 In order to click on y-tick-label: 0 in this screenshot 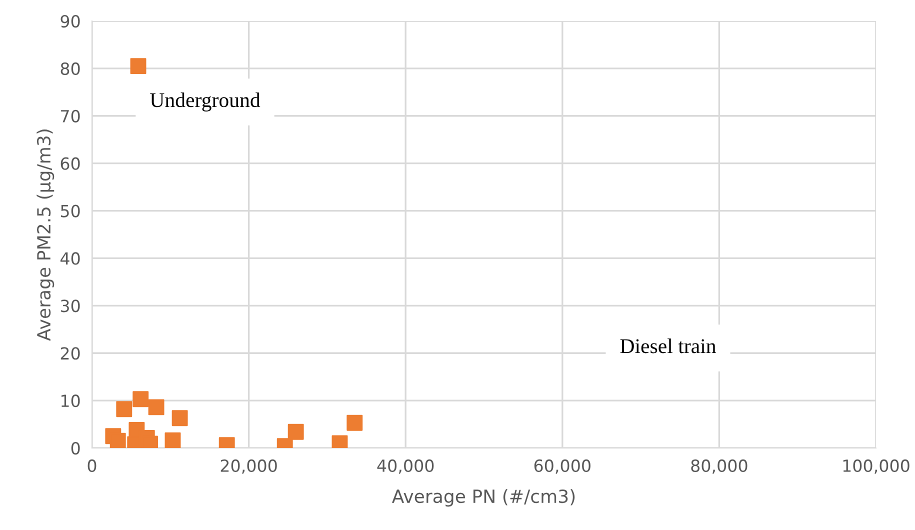, I will do `click(75, 448)`.